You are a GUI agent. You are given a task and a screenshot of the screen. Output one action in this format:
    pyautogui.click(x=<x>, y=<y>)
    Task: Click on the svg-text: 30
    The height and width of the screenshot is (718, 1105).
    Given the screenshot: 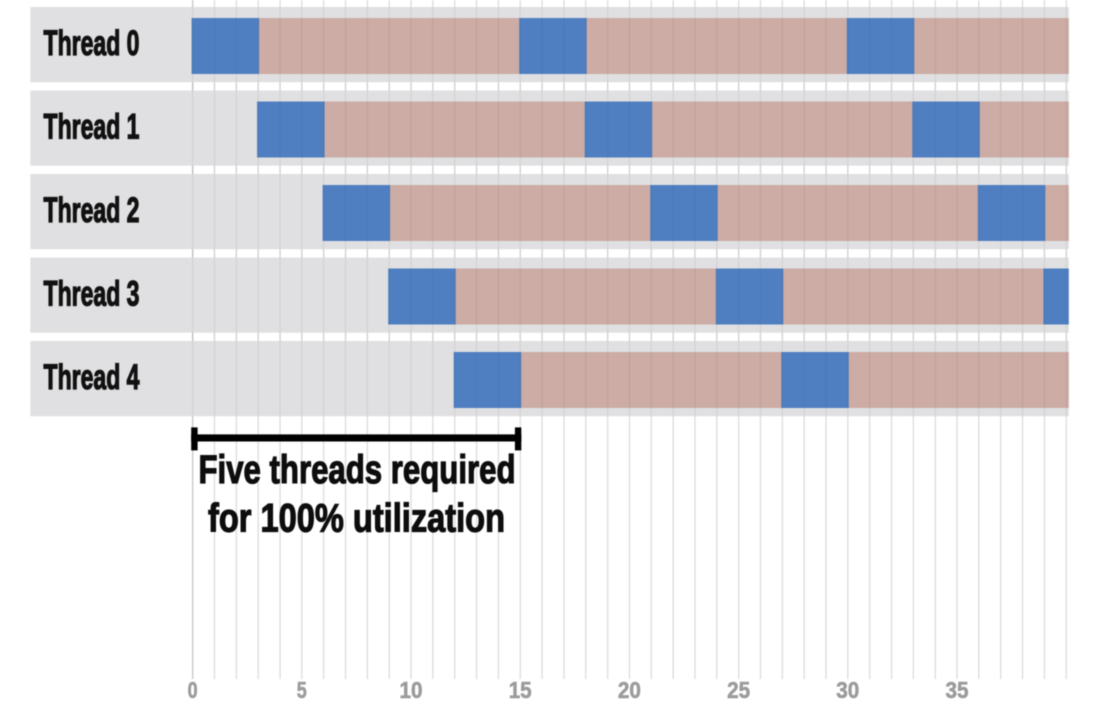 What is the action you would take?
    pyautogui.click(x=847, y=690)
    